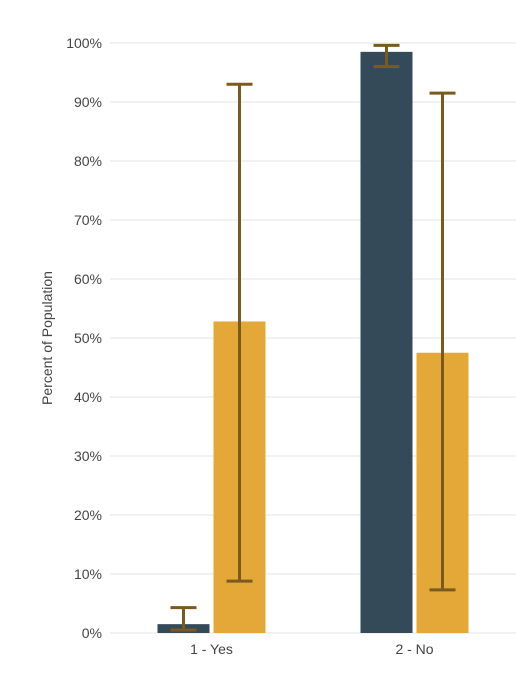  What do you see at coordinates (88, 397) in the screenshot?
I see `y-tick-label: 40%` at bounding box center [88, 397].